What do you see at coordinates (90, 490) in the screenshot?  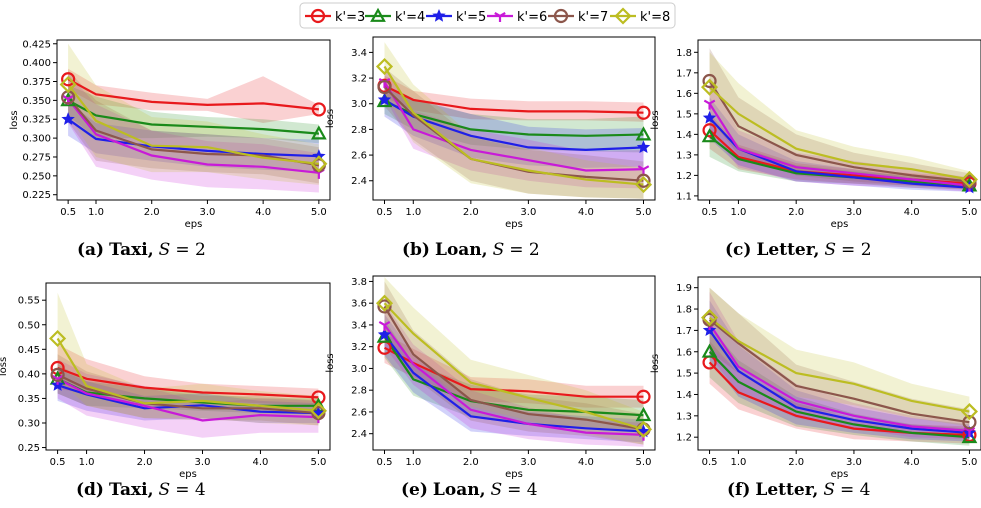 I see `caption-letter: (d)` at bounding box center [90, 490].